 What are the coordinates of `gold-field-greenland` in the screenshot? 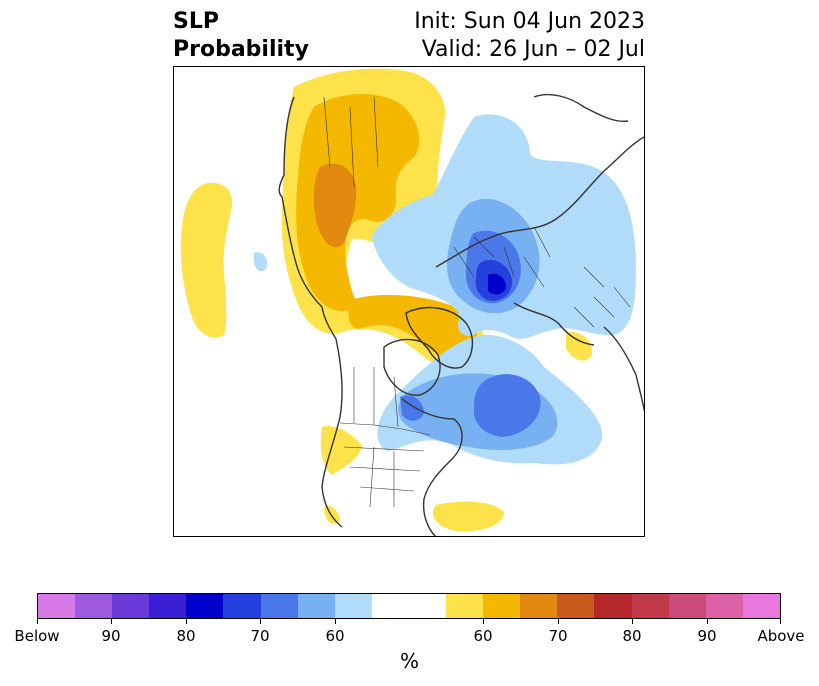 It's located at (413, 329).